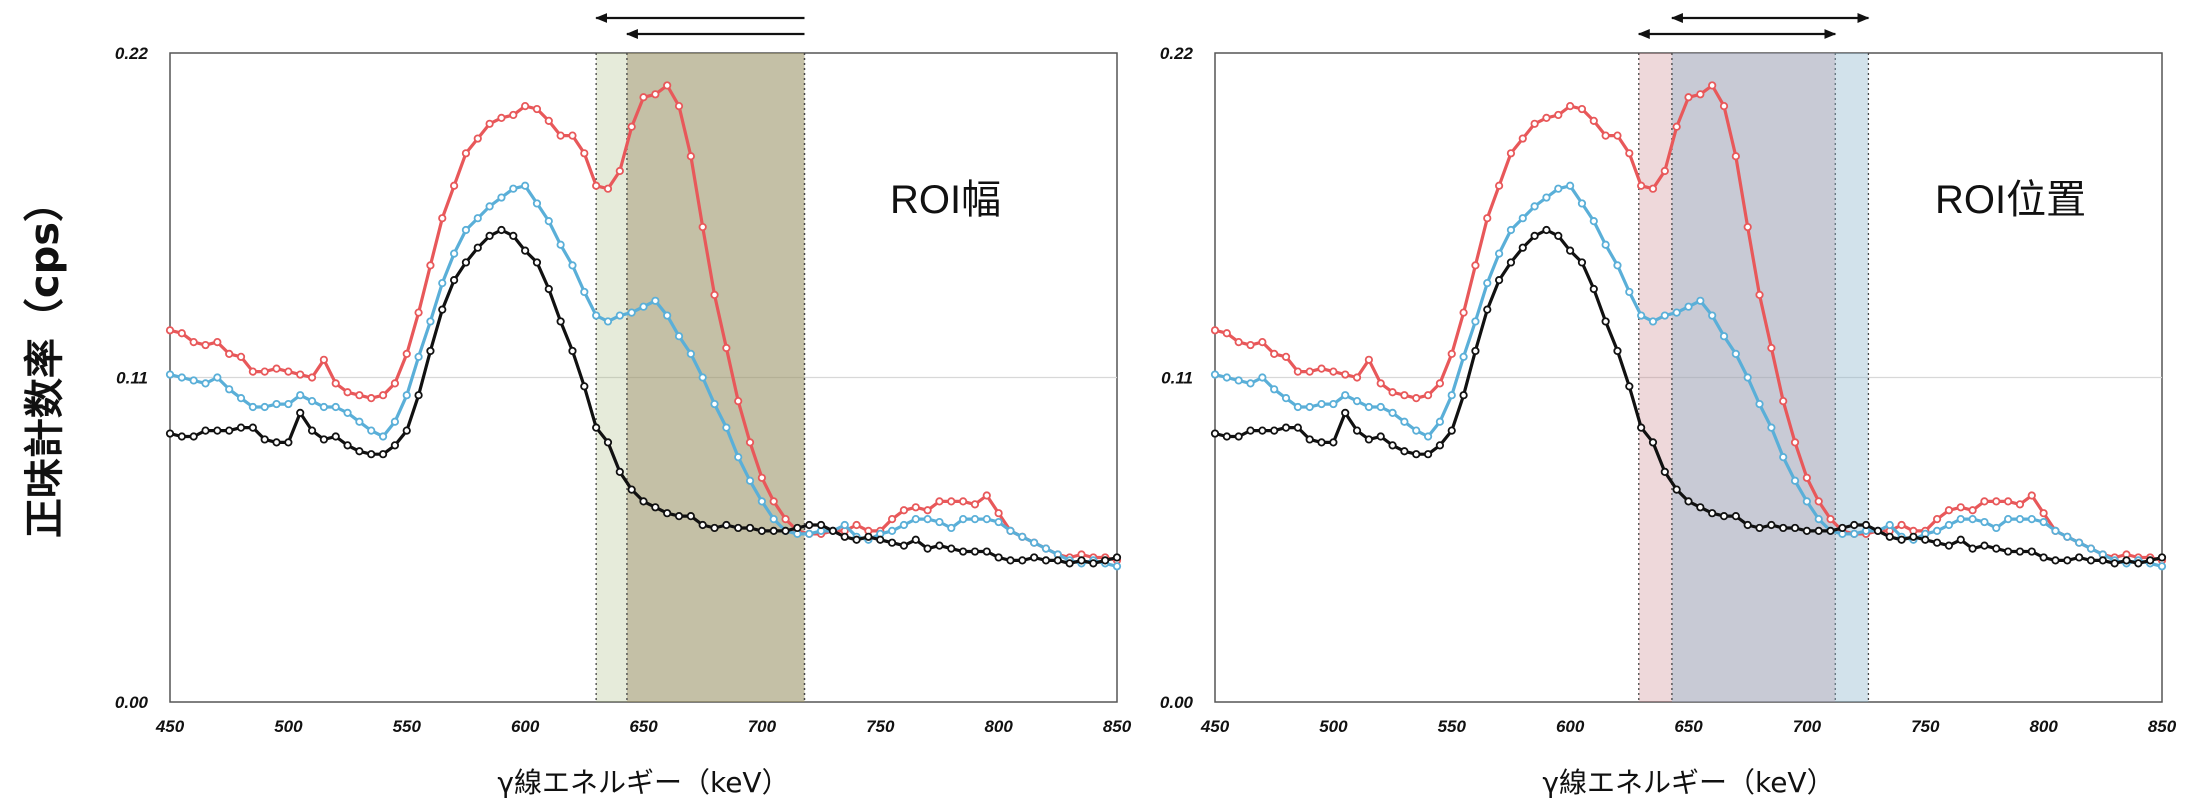 Image resolution: width=2201 pixels, height=809 pixels. I want to click on x-tick-label: 750, so click(880, 726).